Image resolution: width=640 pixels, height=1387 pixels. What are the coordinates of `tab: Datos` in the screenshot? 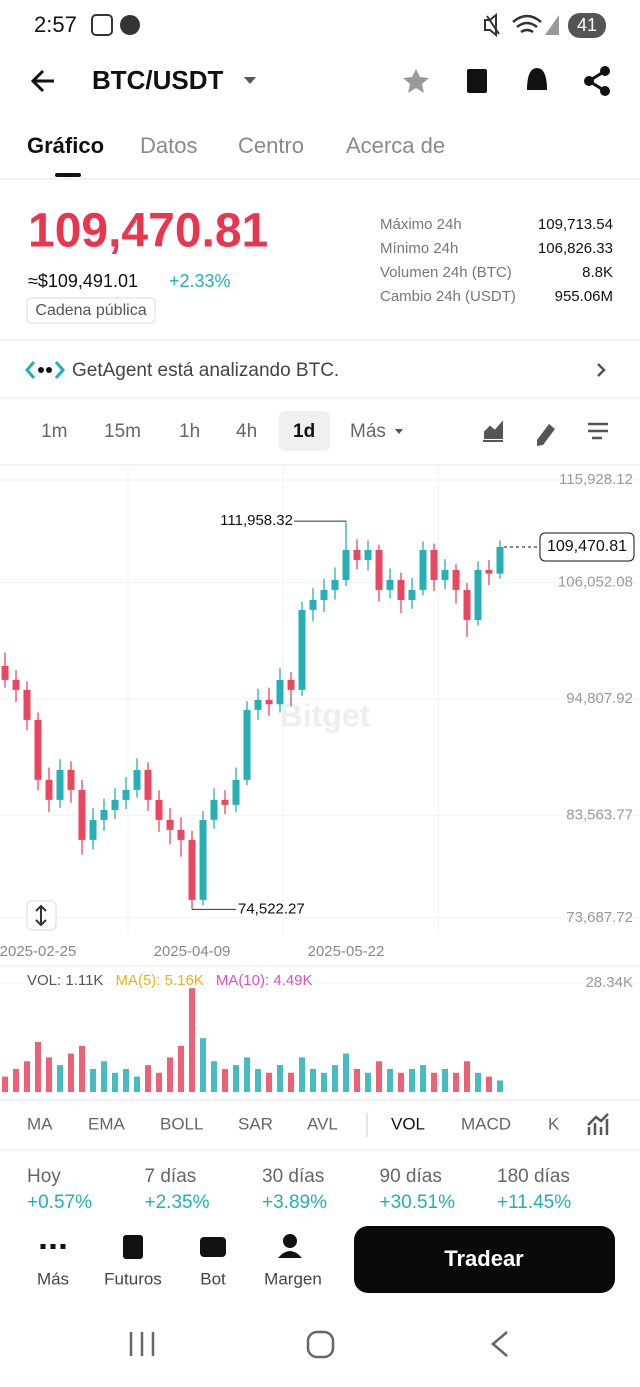 It's located at (168, 145).